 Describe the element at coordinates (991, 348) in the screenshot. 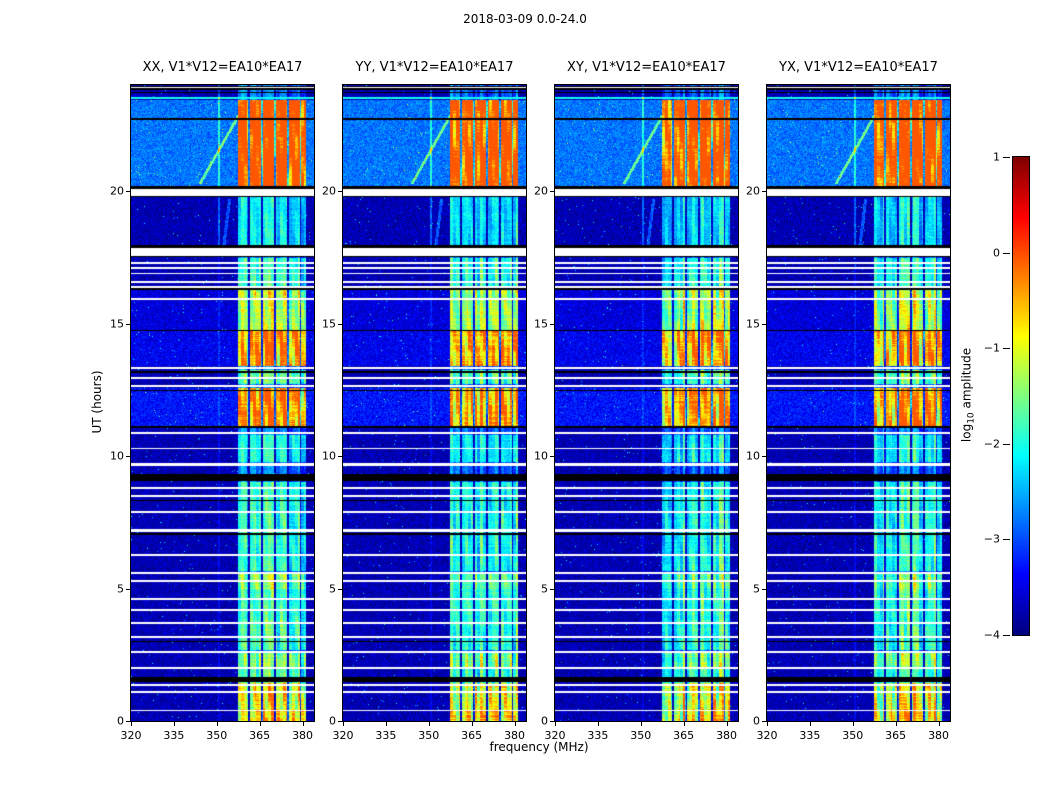

I see `colorbar-tick-label: −1` at that location.